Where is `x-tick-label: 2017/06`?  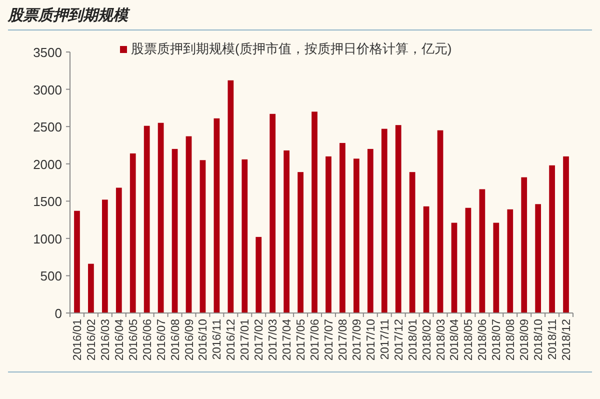 x-tick-label: 2017/06 is located at coordinates (316, 340).